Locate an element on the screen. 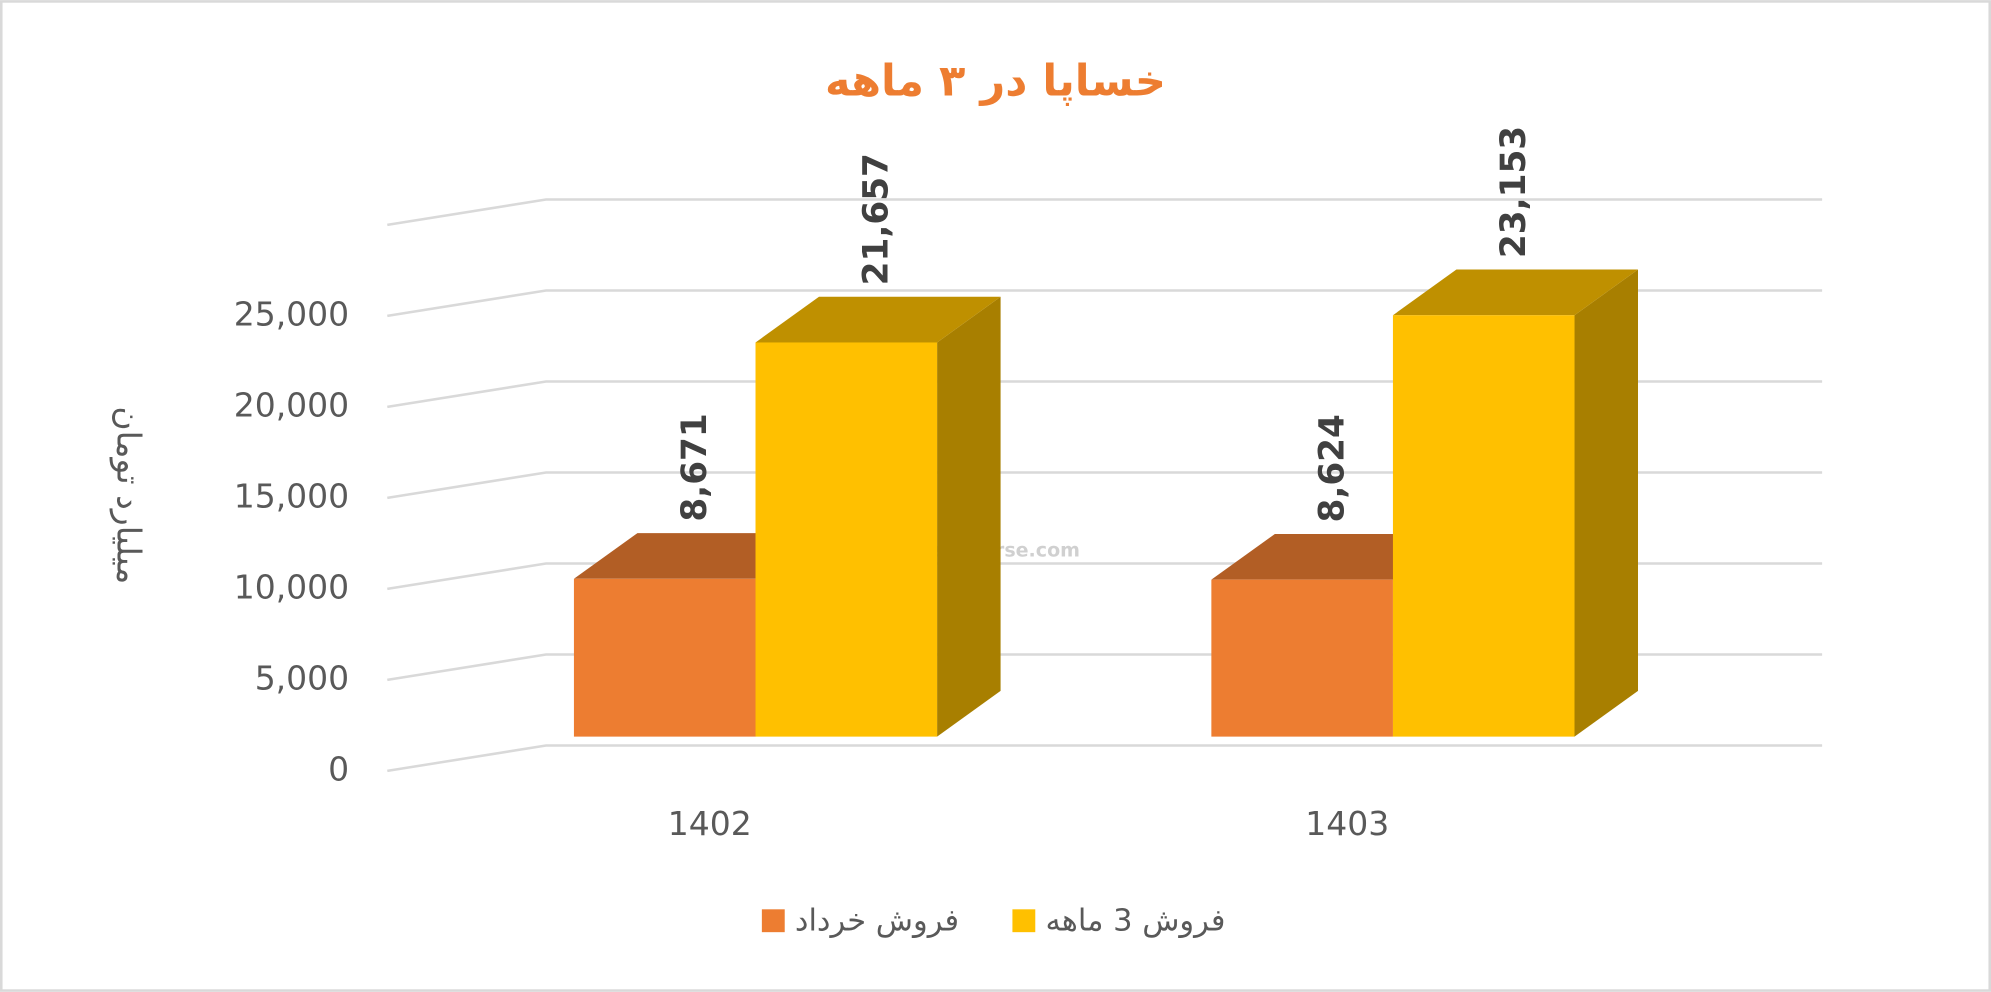  legend-label: فروش 3 ماهه is located at coordinates (1135, 921).